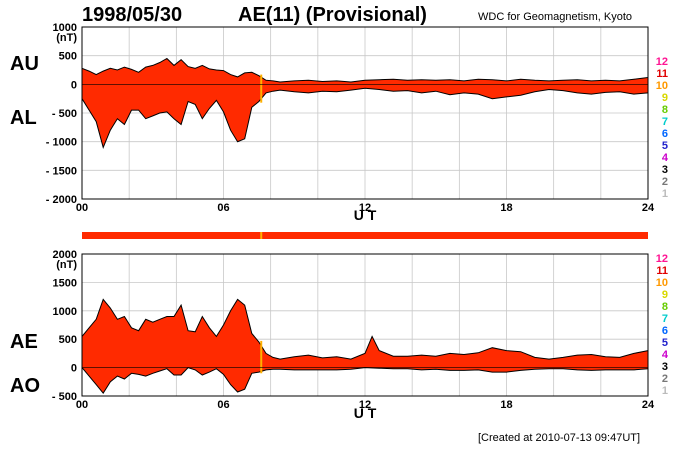 Image resolution: width=700 pixels, height=450 pixels. I want to click on side-label-au: AU, so click(24, 64).